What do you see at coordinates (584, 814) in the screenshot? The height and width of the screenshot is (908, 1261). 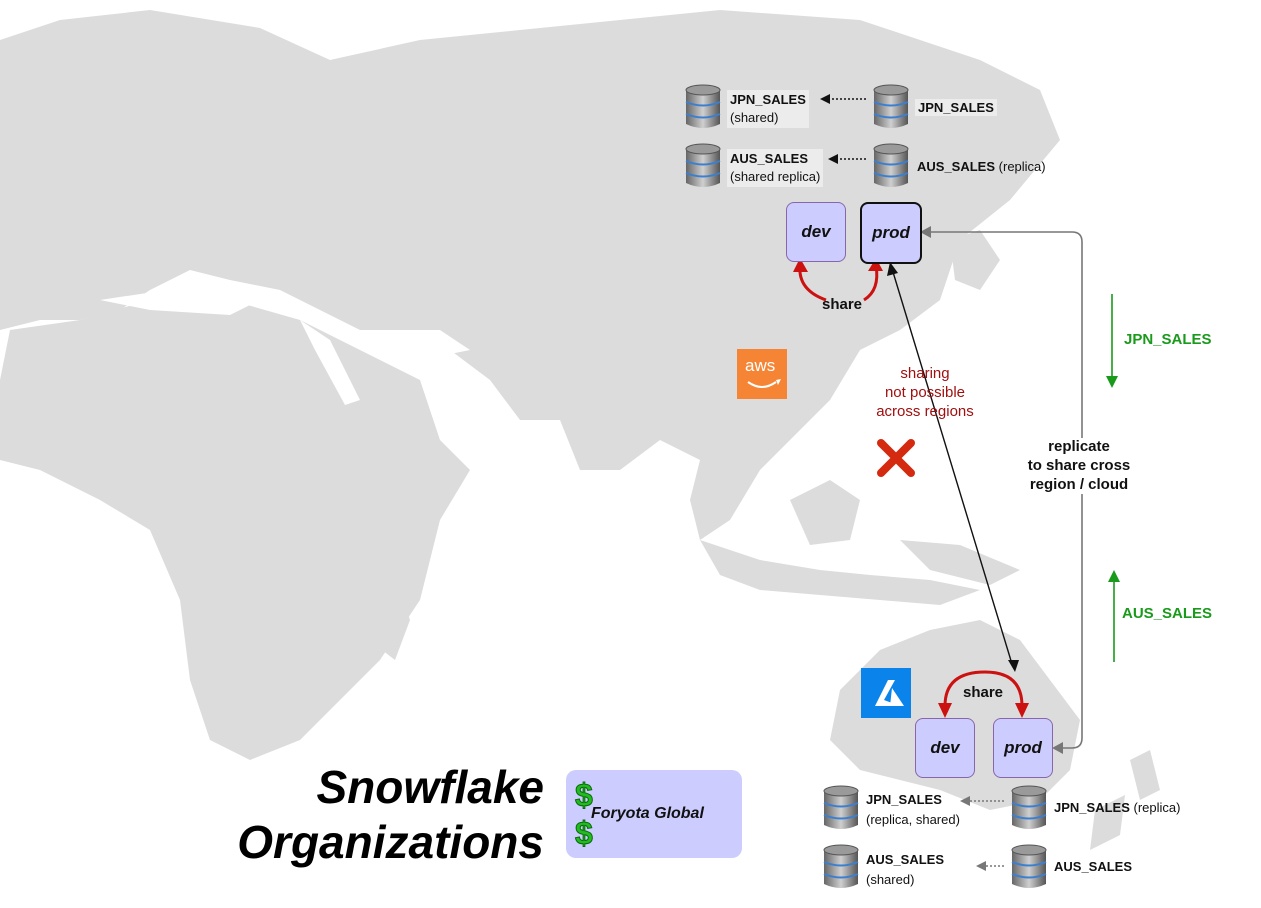 I see `dollar-icon: $ $` at bounding box center [584, 814].